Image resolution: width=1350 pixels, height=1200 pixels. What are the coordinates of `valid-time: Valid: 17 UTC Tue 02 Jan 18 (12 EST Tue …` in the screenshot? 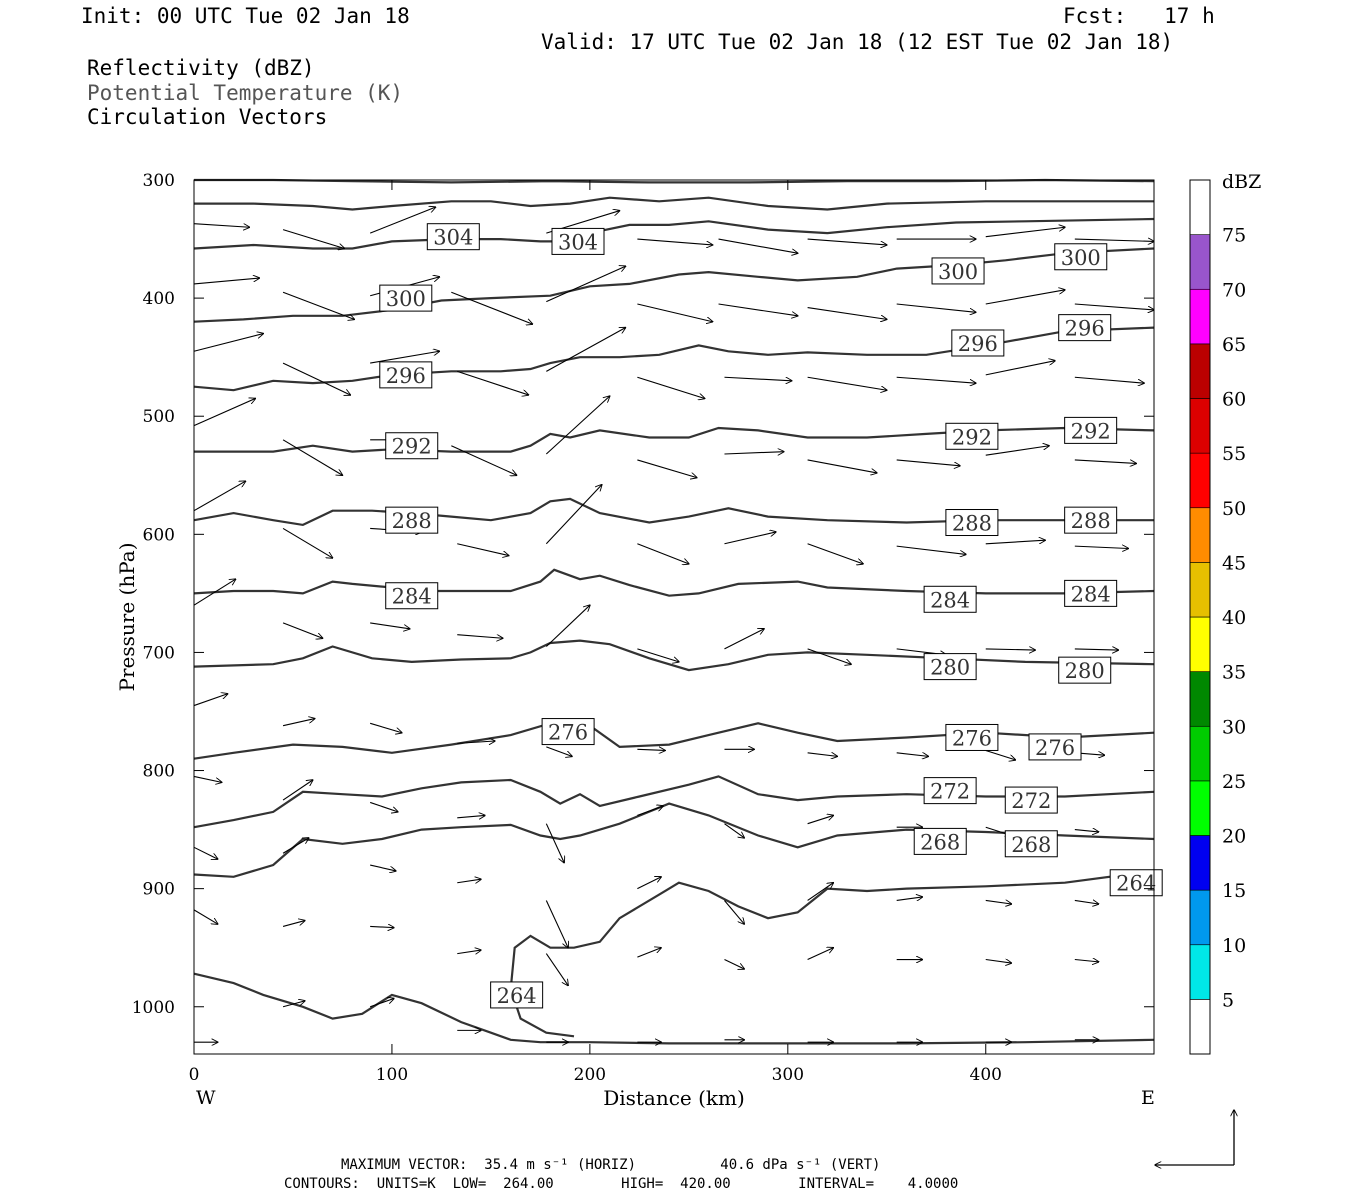 It's located at (857, 42).